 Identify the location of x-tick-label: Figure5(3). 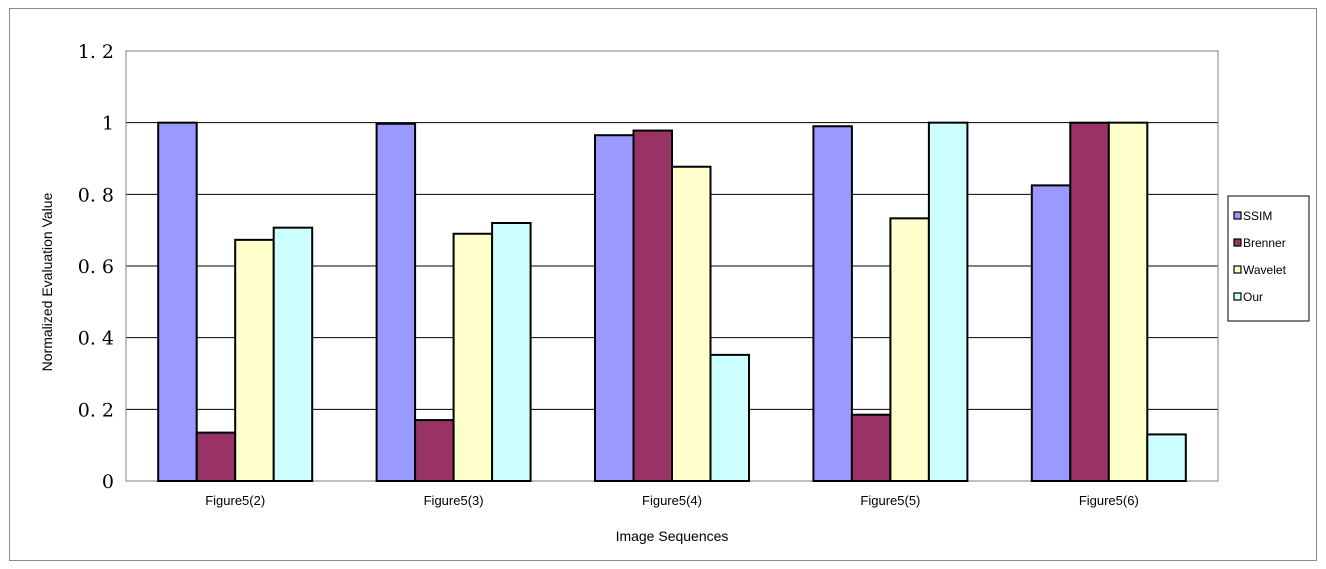
(454, 500).